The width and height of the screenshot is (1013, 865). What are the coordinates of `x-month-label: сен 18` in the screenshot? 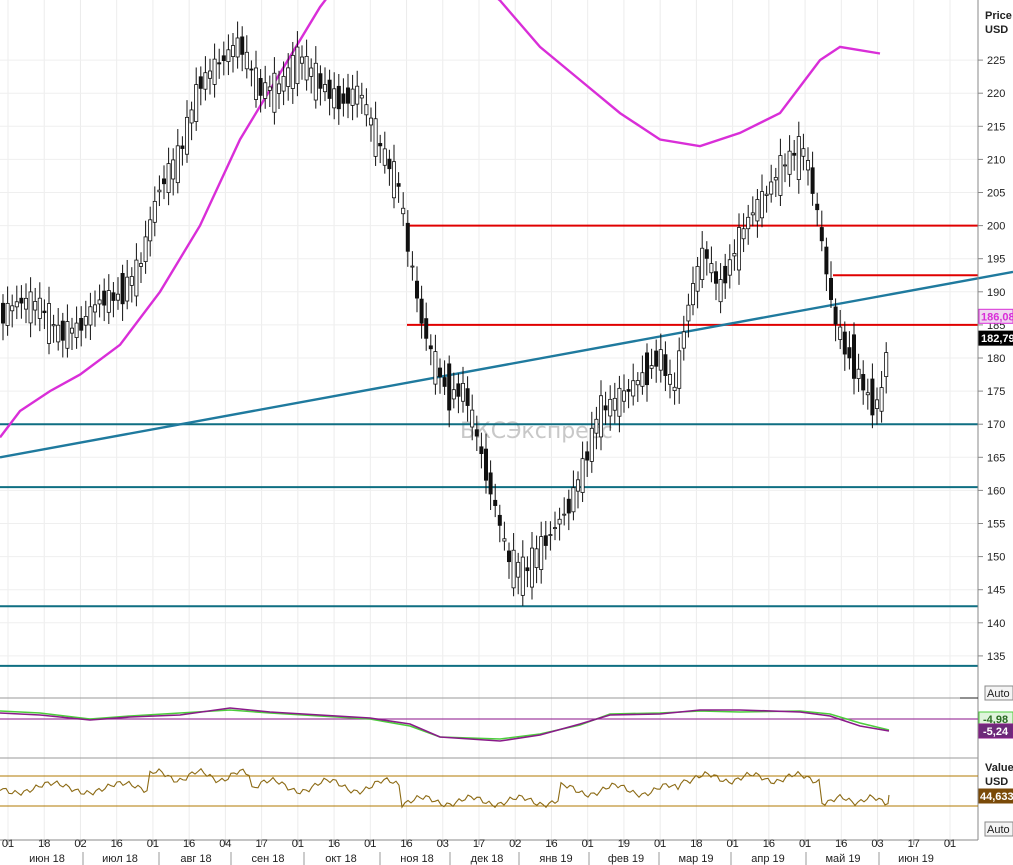 It's located at (268, 859).